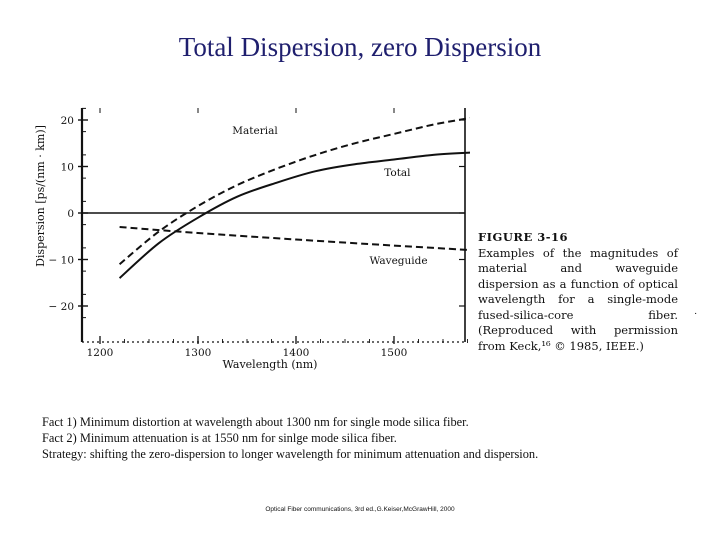 This screenshot has width=720, height=540. What do you see at coordinates (294, 215) in the screenshot?
I see `series-line-total` at bounding box center [294, 215].